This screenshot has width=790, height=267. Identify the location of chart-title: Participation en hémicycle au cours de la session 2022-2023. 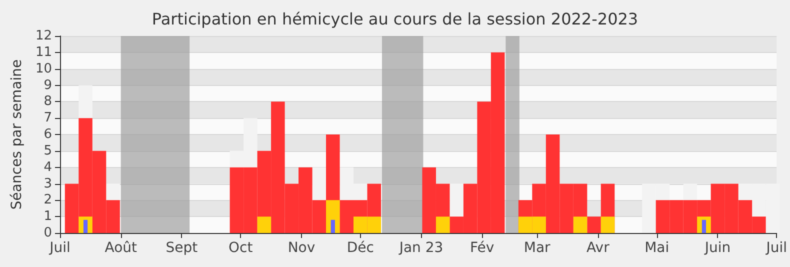
(395, 19).